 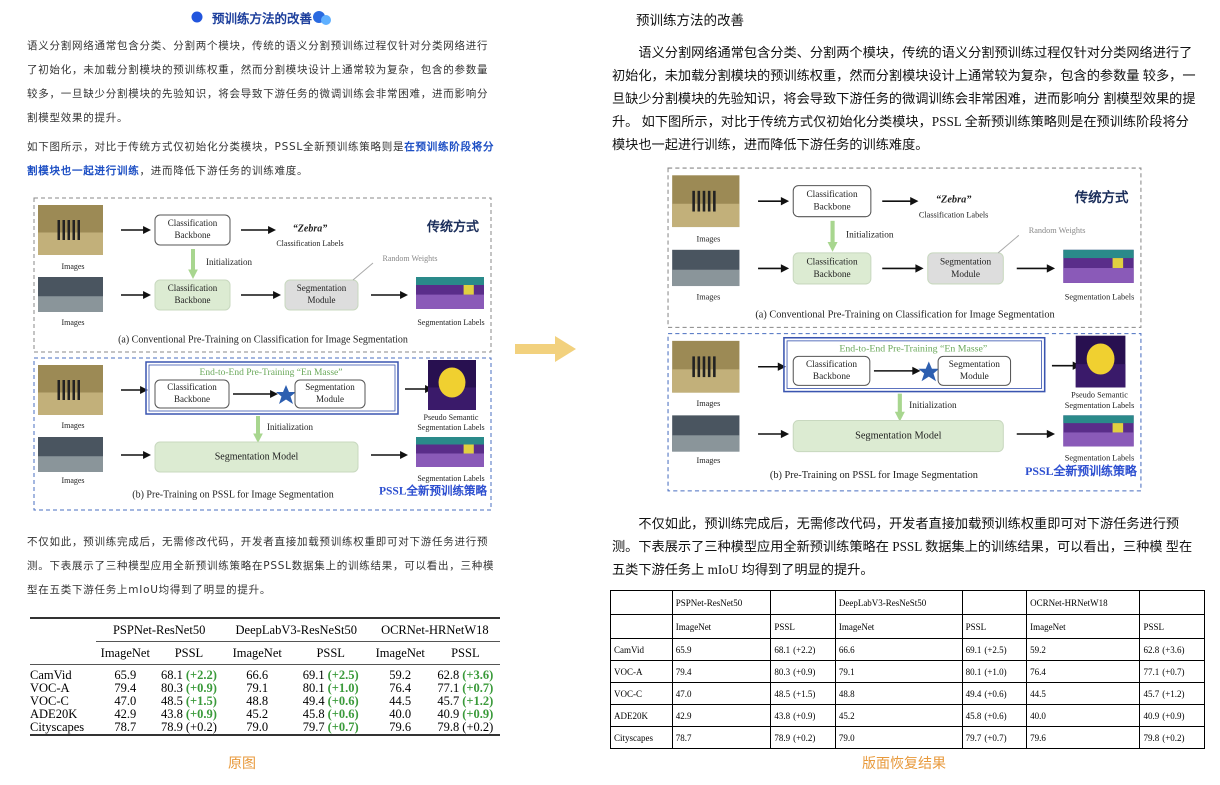 I want to click on cell-value: 77.1, so click(x=1151, y=671).